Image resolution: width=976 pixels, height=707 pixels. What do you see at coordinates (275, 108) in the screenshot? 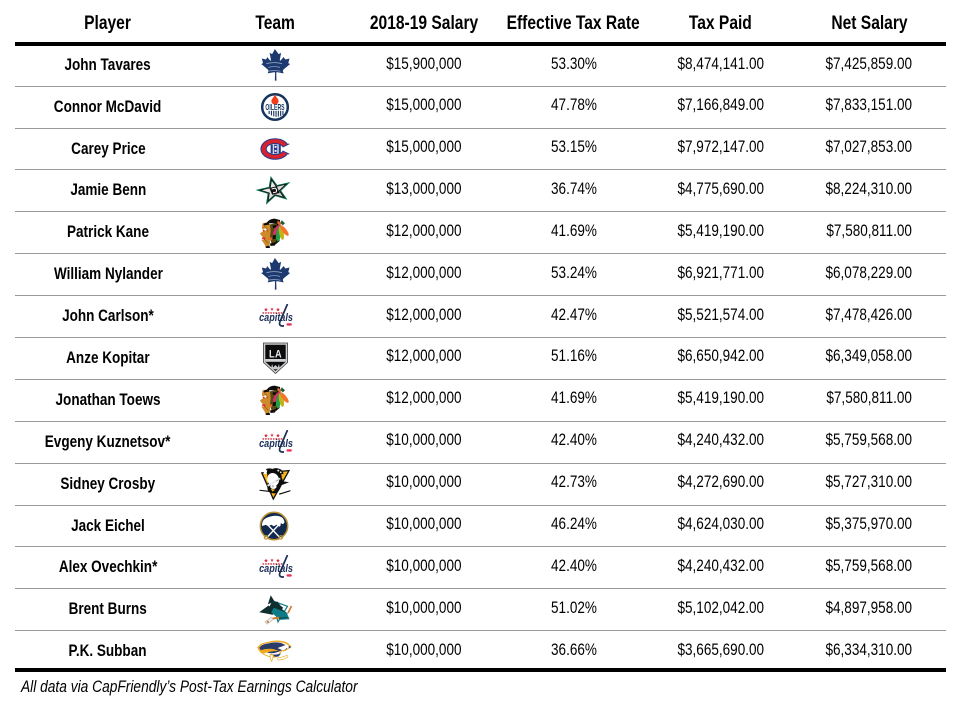
I see `svg-text: OILERS` at bounding box center [275, 108].